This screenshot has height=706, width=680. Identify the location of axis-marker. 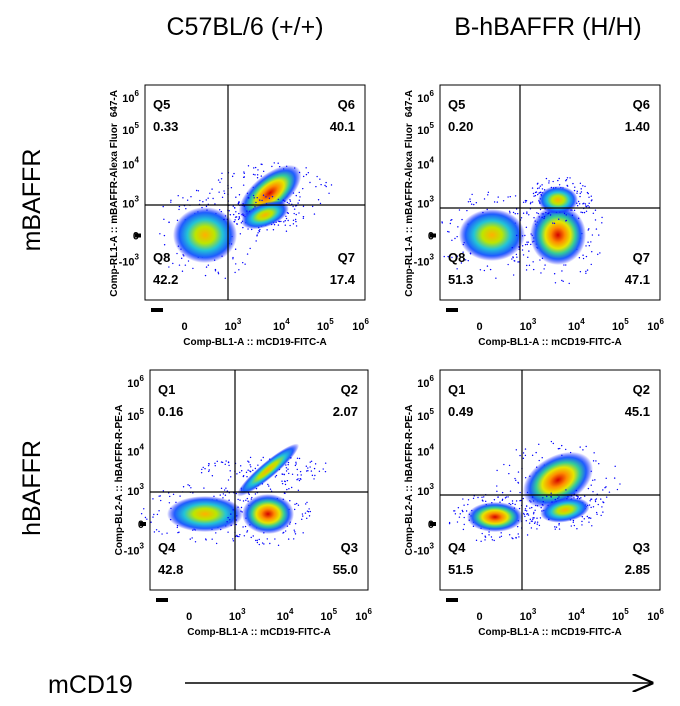
(452, 310).